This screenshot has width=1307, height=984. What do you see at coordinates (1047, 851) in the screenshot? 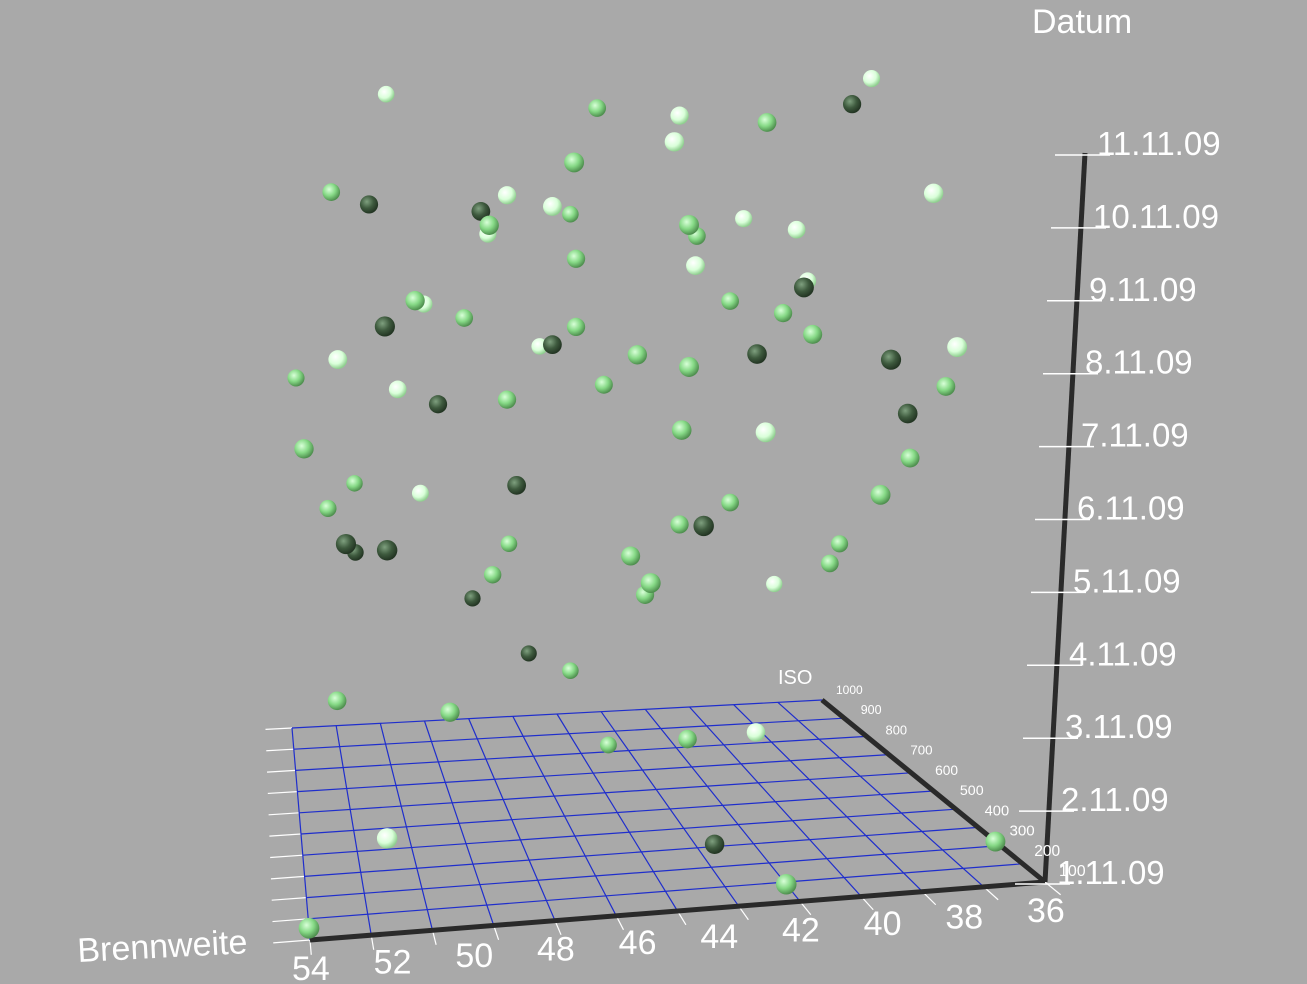
I see `iso-tick-label: 200` at bounding box center [1047, 851].